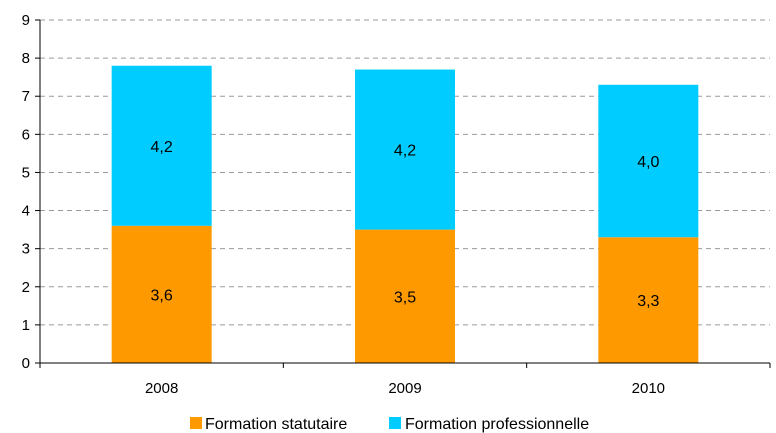  What do you see at coordinates (26, 172) in the screenshot?
I see `y-tick-label: 5` at bounding box center [26, 172].